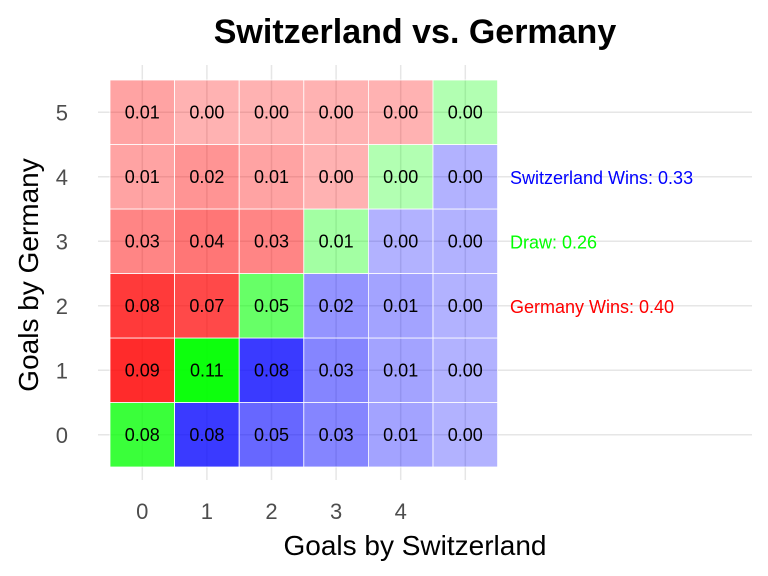 This screenshot has height=576, width=768. What do you see at coordinates (62, 274) in the screenshot?
I see `y-axis-ticks: 0 1 2 3 4 5` at bounding box center [62, 274].